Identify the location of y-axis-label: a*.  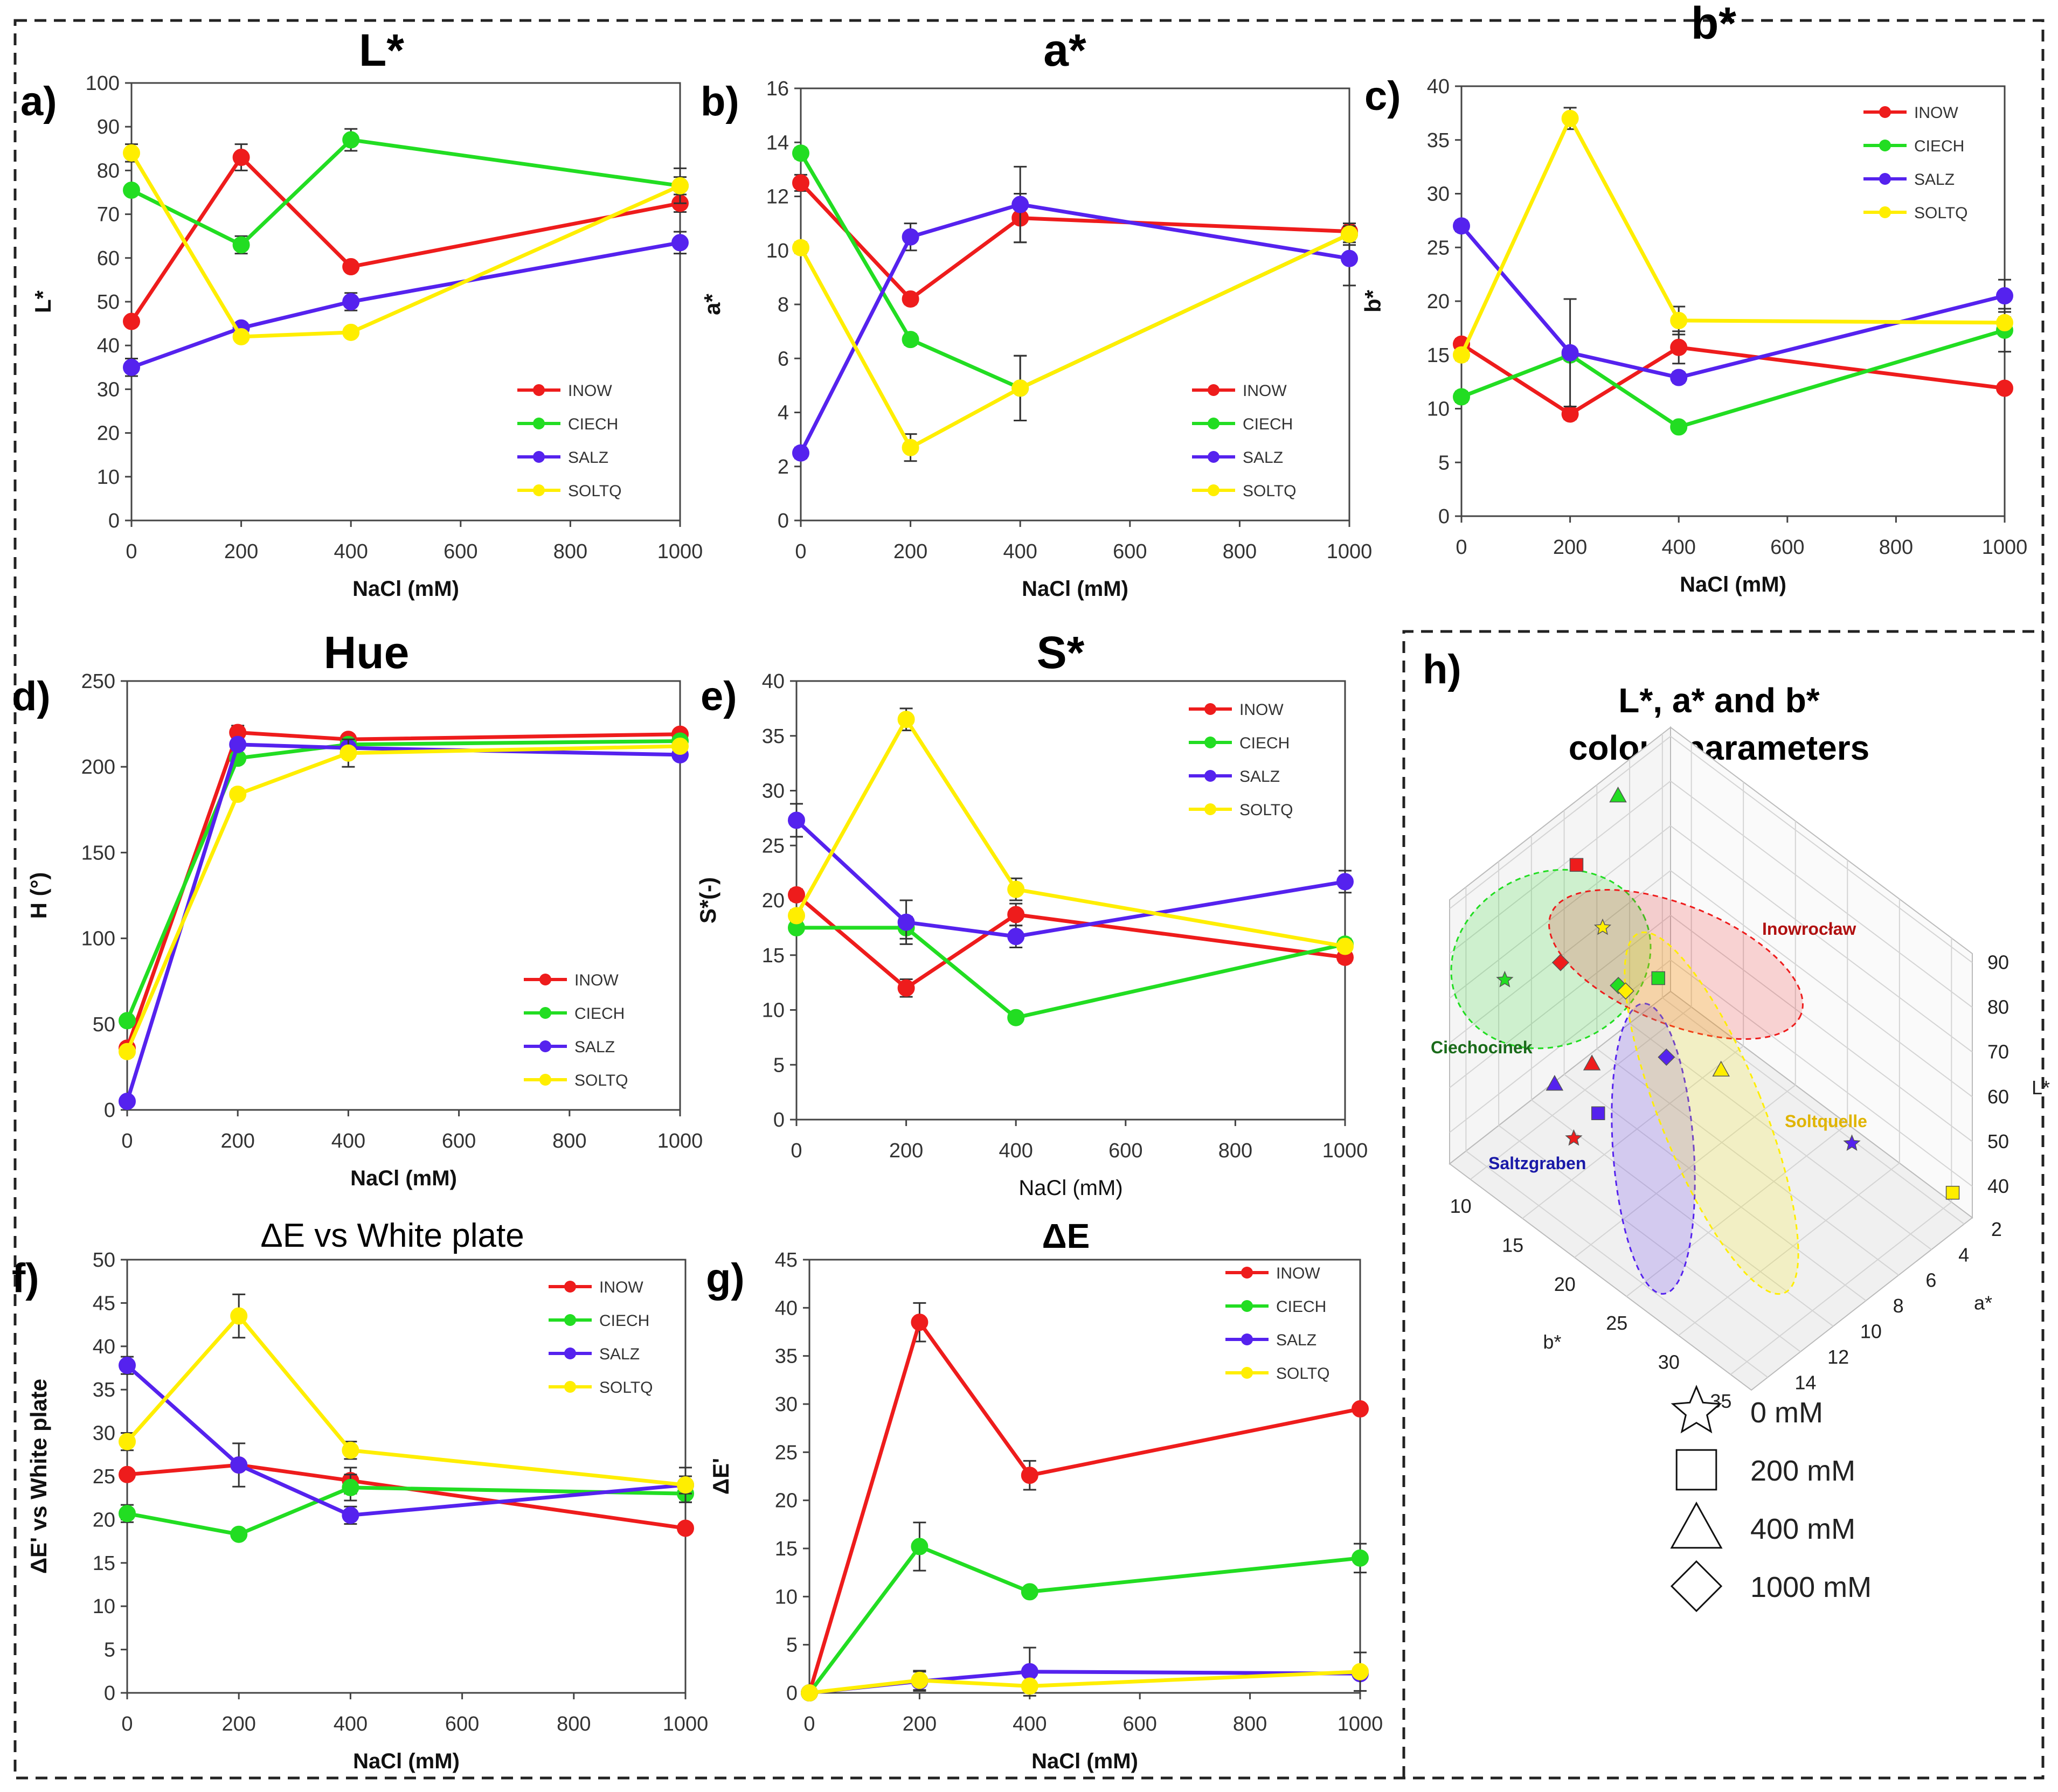
(712, 304).